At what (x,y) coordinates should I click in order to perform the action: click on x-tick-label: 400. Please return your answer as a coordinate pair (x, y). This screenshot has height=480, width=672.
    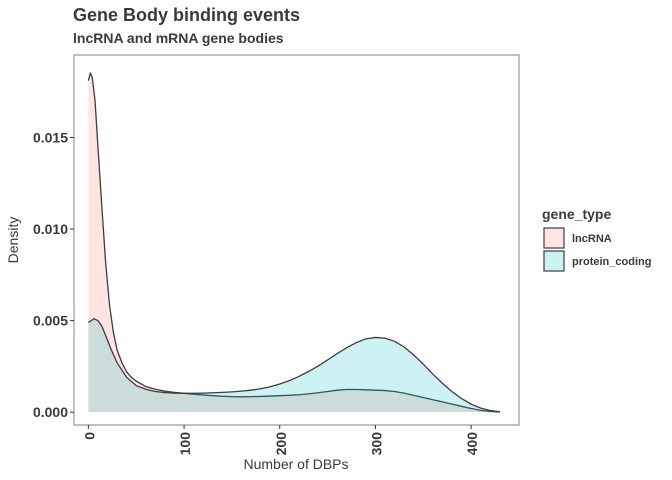
    Looking at the image, I should click on (472, 444).